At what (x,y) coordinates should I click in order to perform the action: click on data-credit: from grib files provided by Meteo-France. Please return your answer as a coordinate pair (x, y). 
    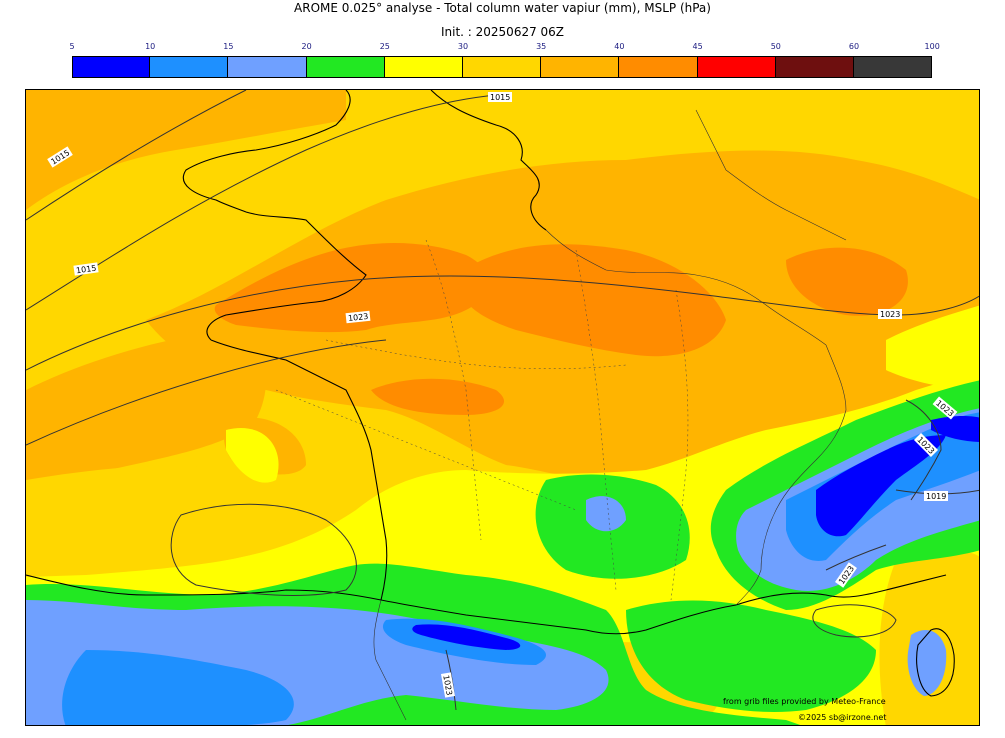
    Looking at the image, I should click on (804, 701).